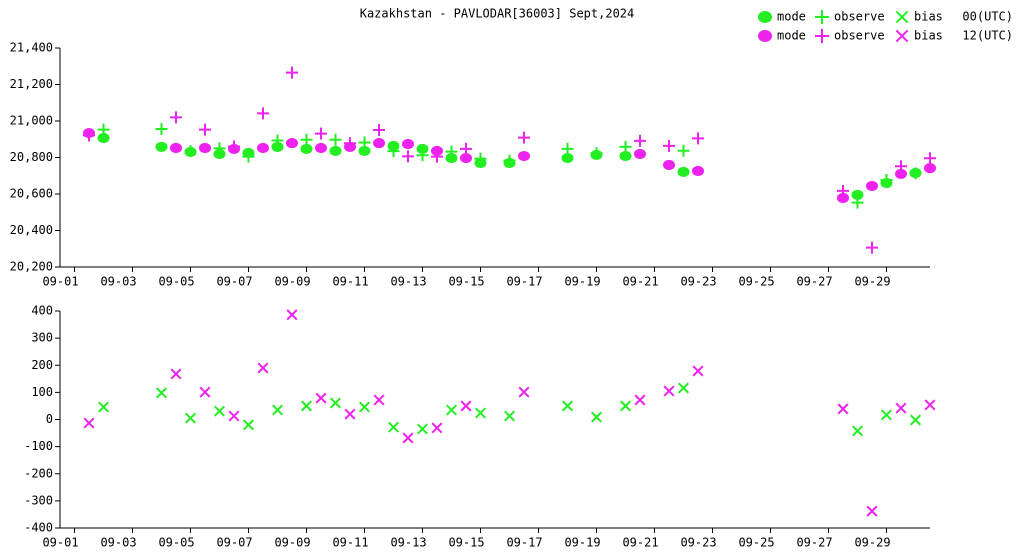 This screenshot has height=554, width=1021. What do you see at coordinates (38, 500) in the screenshot?
I see `y-tick-label: -300` at bounding box center [38, 500].